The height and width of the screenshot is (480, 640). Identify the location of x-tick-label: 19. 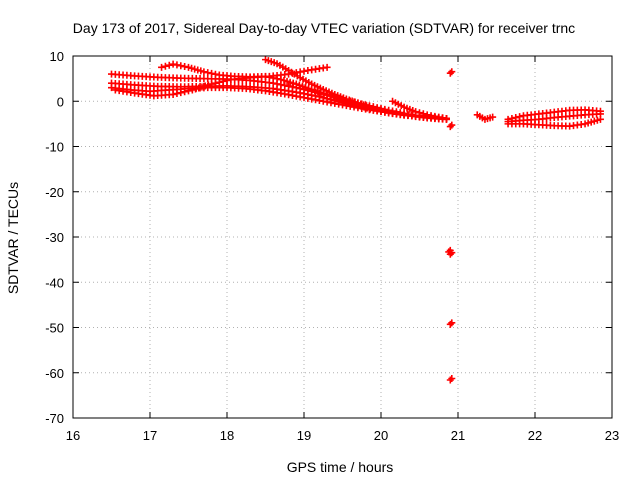
(304, 435).